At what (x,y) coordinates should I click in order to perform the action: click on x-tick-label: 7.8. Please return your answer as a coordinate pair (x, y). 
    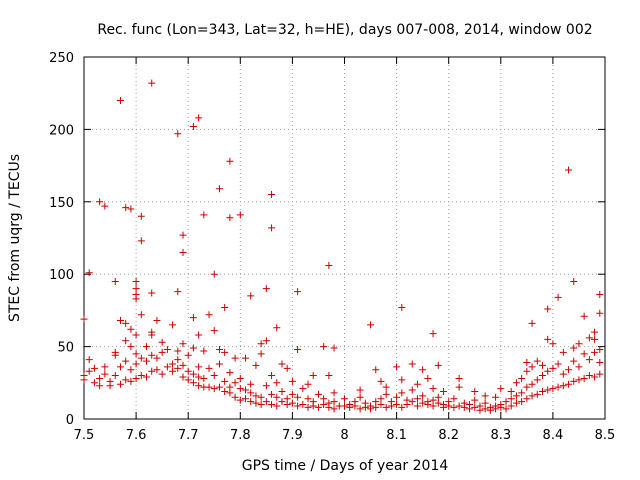
    Looking at the image, I should click on (240, 435).